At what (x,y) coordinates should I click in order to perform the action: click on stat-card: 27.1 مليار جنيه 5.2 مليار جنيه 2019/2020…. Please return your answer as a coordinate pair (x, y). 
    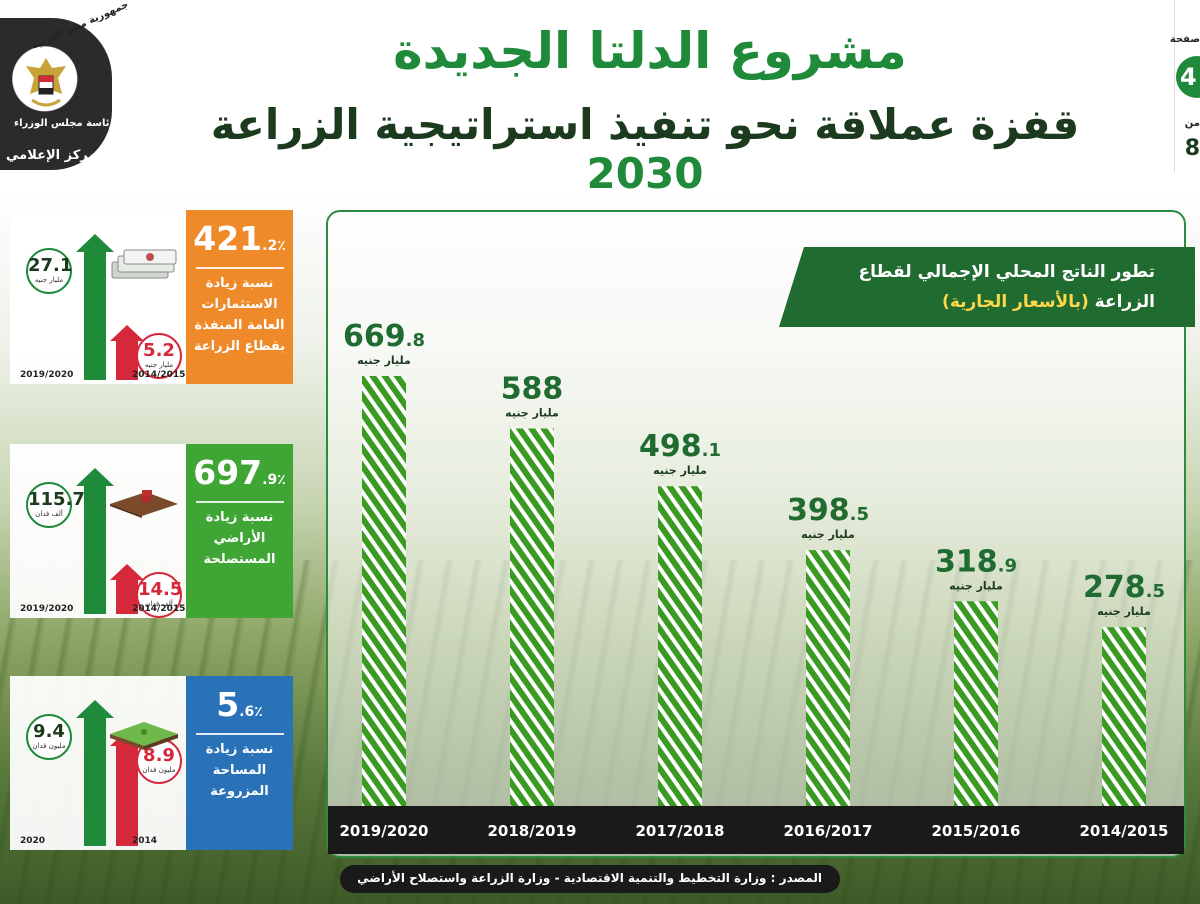
    Looking at the image, I should click on (151, 297).